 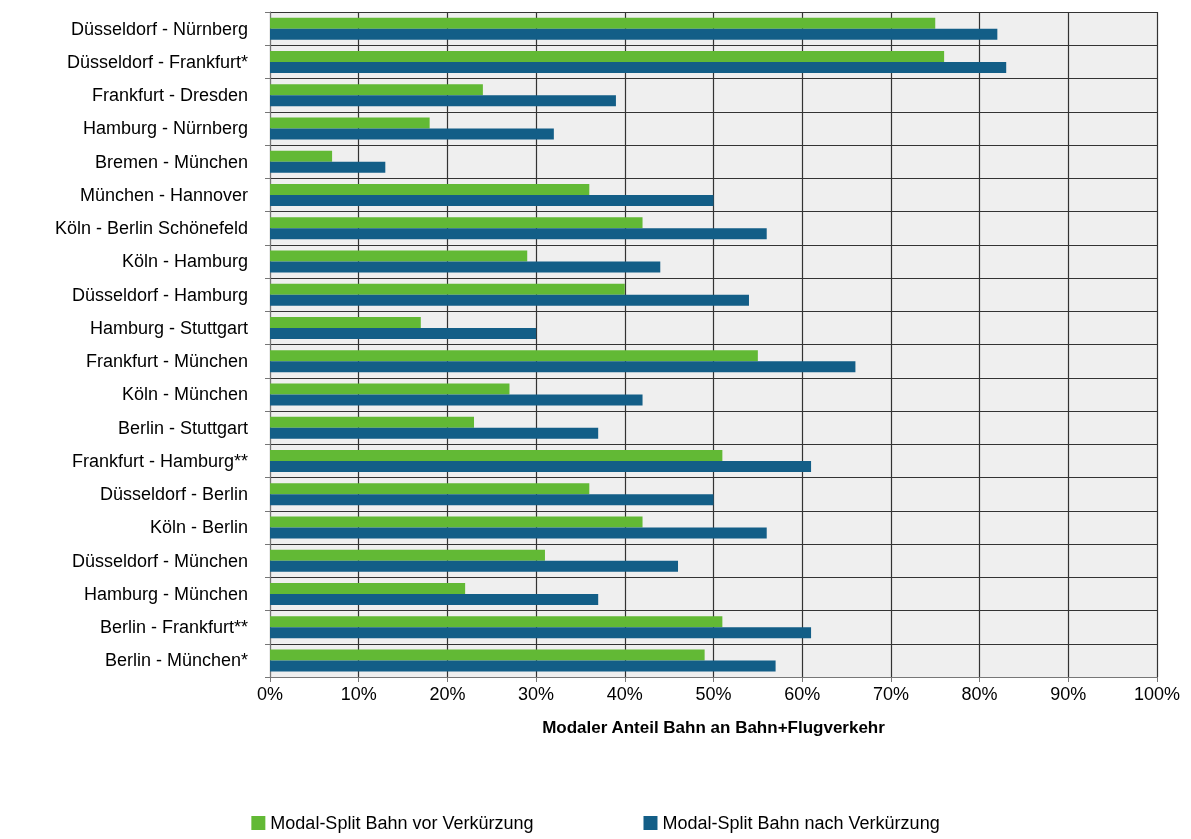 What do you see at coordinates (165, 128) in the screenshot?
I see `y-tick-label: Hamburg - Nürnberg` at bounding box center [165, 128].